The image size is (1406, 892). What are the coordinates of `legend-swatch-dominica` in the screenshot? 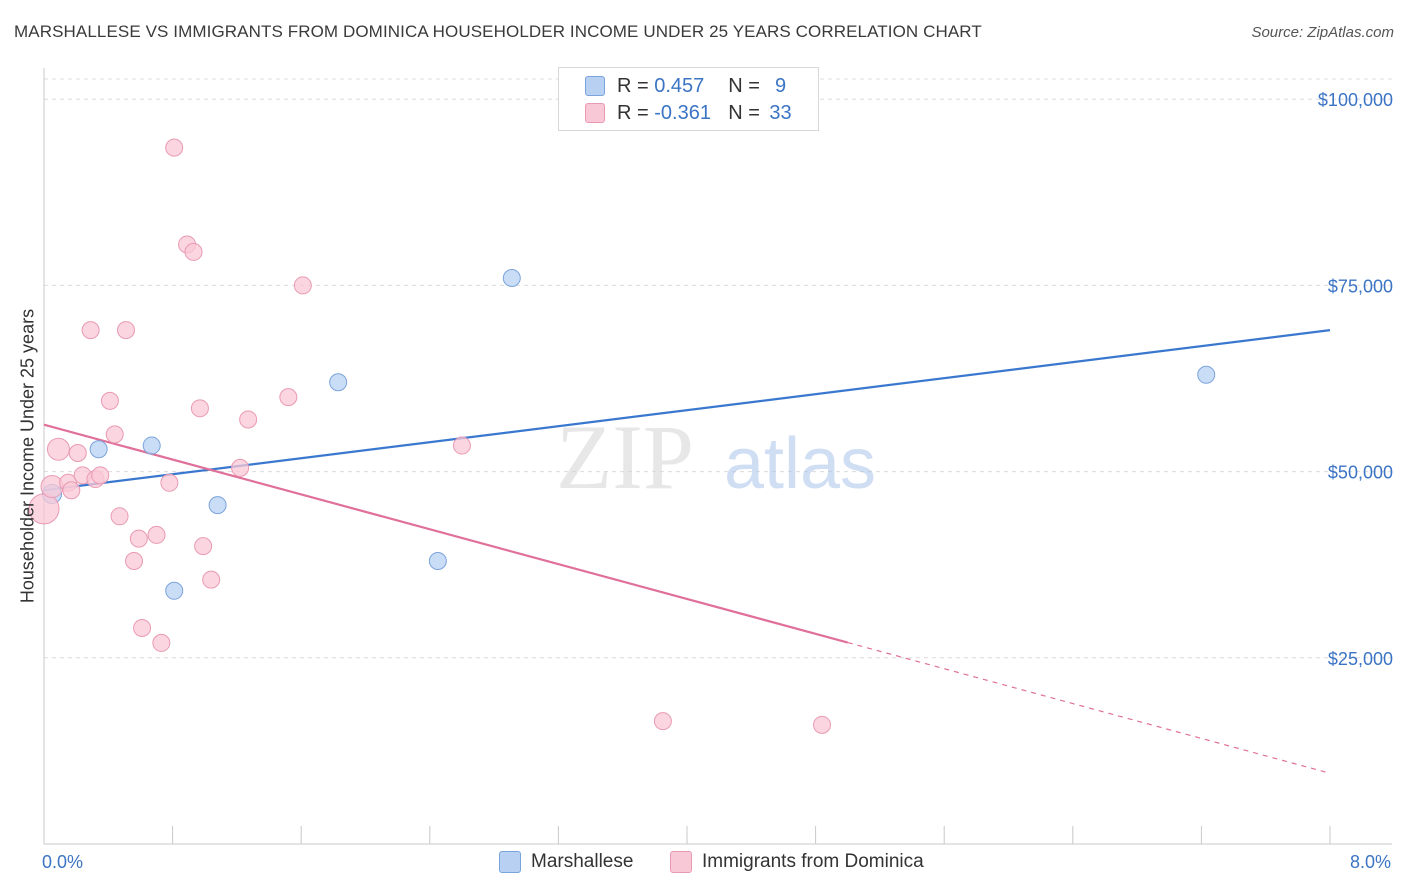 It's located at (595, 113).